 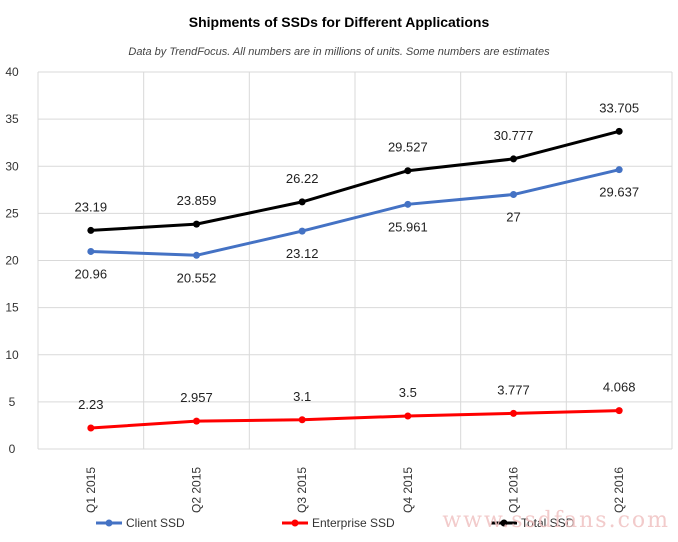 I want to click on data-label: 27, so click(x=513, y=217).